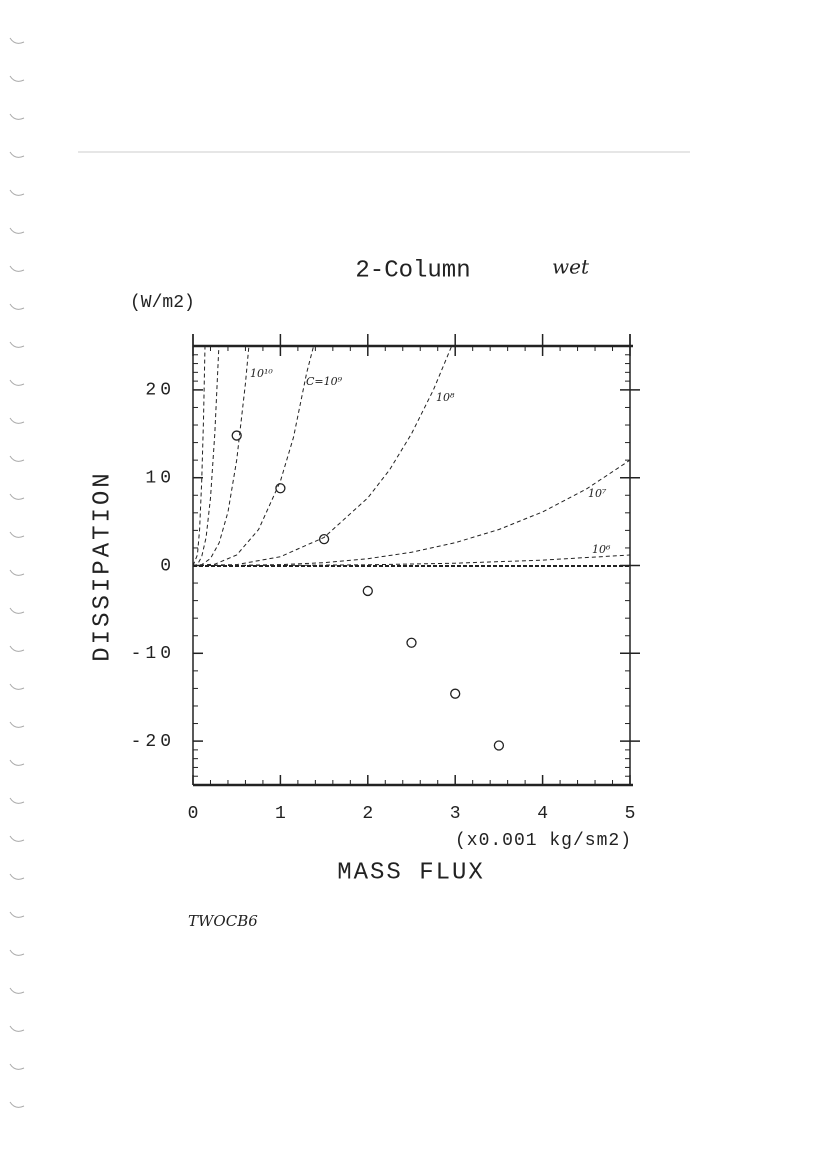 The width and height of the screenshot is (816, 1164). What do you see at coordinates (153, 742) in the screenshot?
I see `y-tick-label: -20` at bounding box center [153, 742].